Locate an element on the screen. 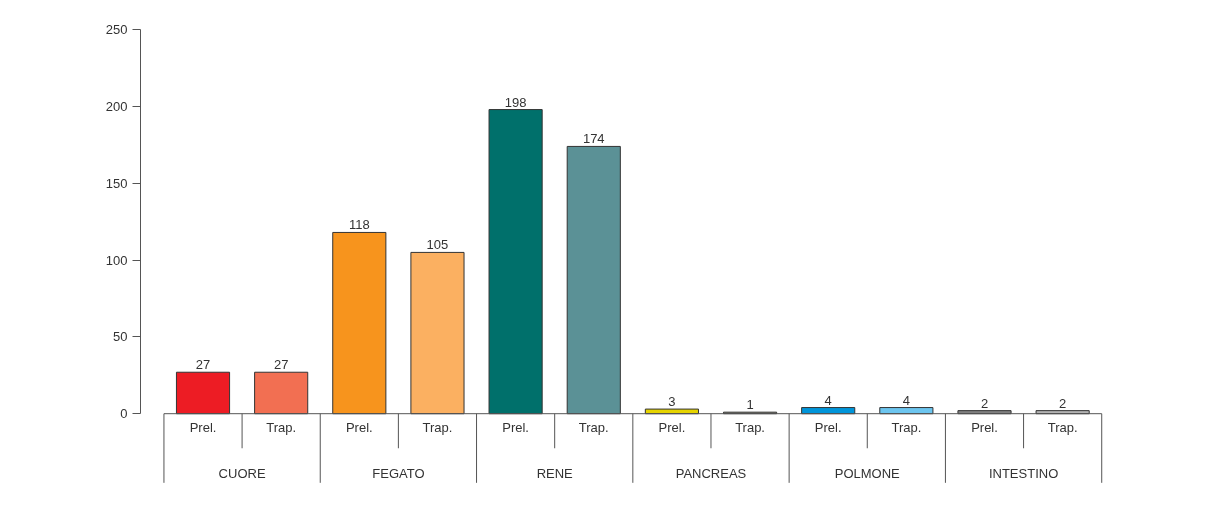  data-label: 105 is located at coordinates (437, 245).